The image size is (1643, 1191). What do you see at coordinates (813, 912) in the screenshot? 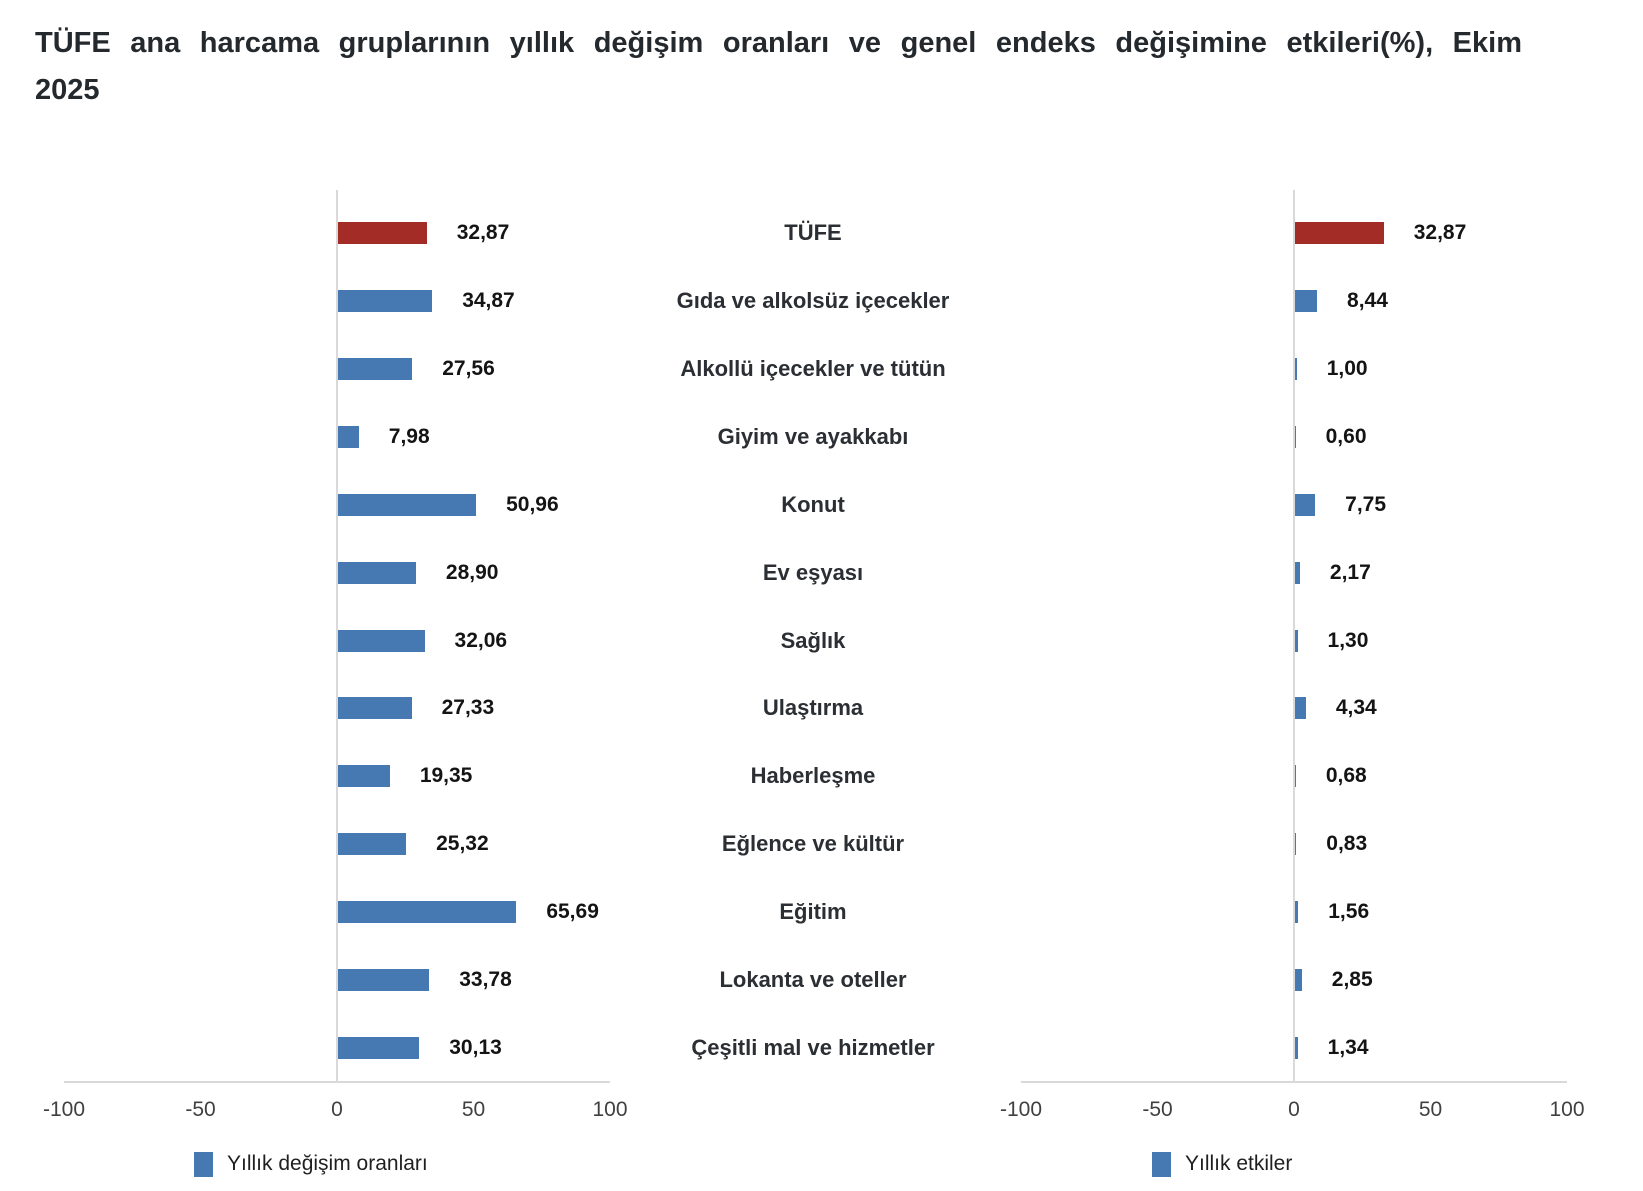
I see `category-label: Eğitim` at bounding box center [813, 912].